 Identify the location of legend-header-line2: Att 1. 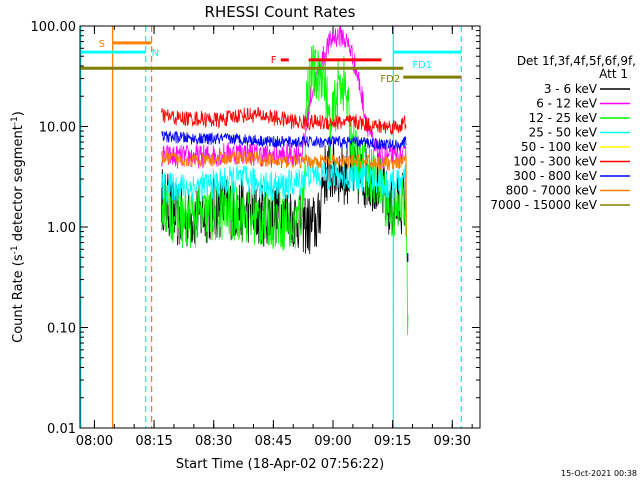
(613, 74).